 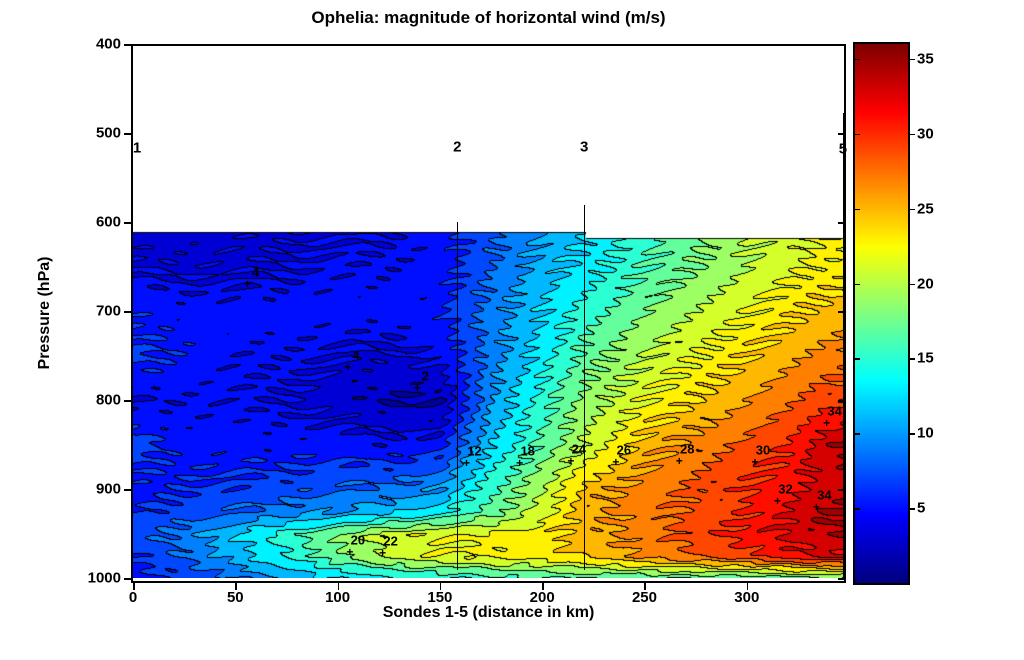 What do you see at coordinates (108, 44) in the screenshot?
I see `y-tick-label: 400` at bounding box center [108, 44].